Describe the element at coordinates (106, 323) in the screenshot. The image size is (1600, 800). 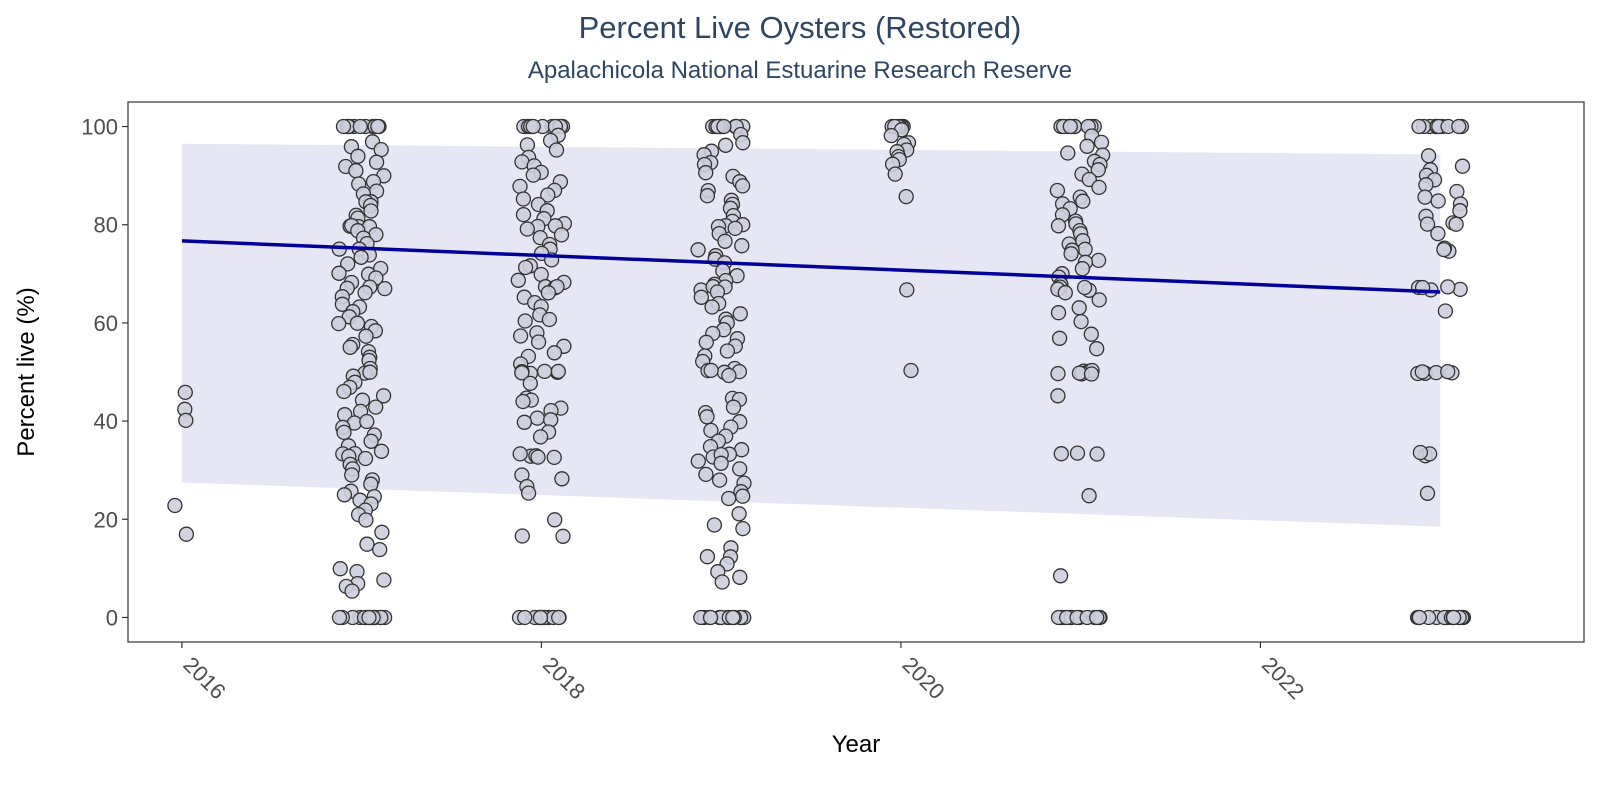
I see `y-tick-label: 60` at that location.